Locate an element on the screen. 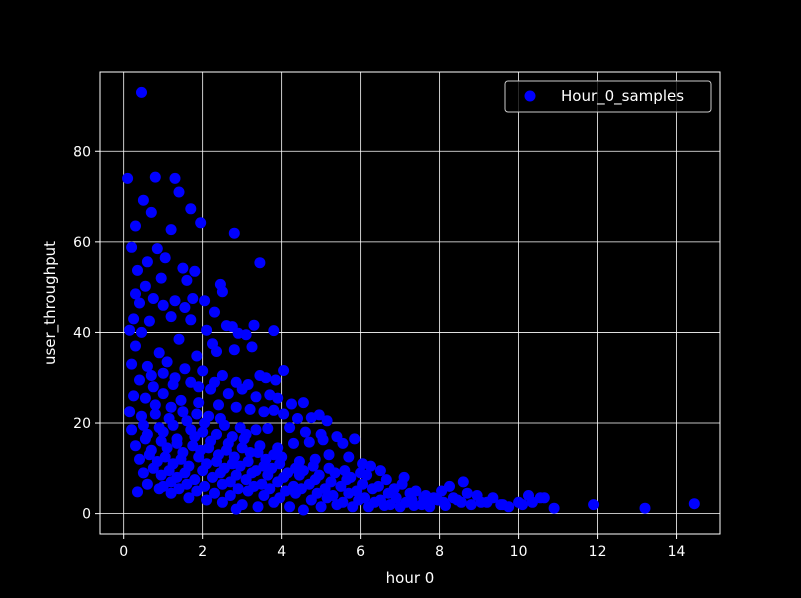  y-tick-label: 40 is located at coordinates (82, 333).